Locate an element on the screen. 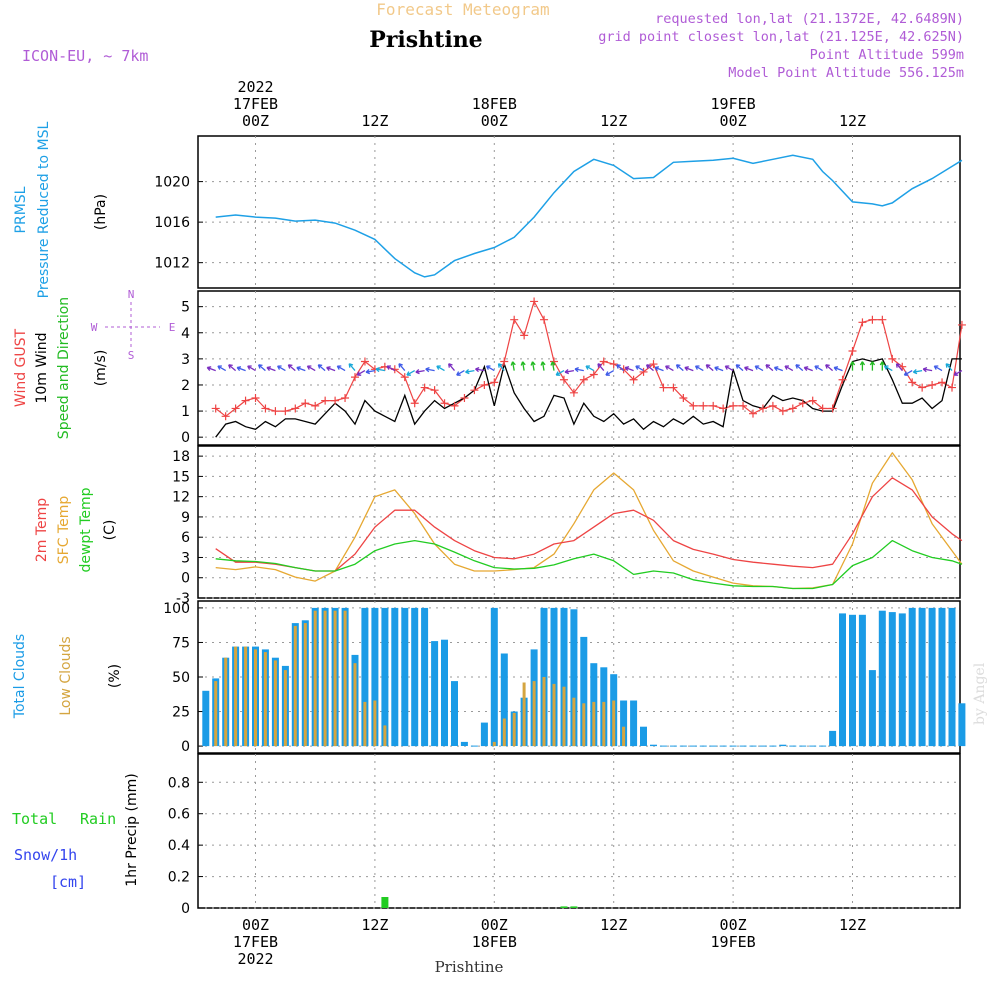  panel-1: 1012 1016 1020 is located at coordinates (557, 212).